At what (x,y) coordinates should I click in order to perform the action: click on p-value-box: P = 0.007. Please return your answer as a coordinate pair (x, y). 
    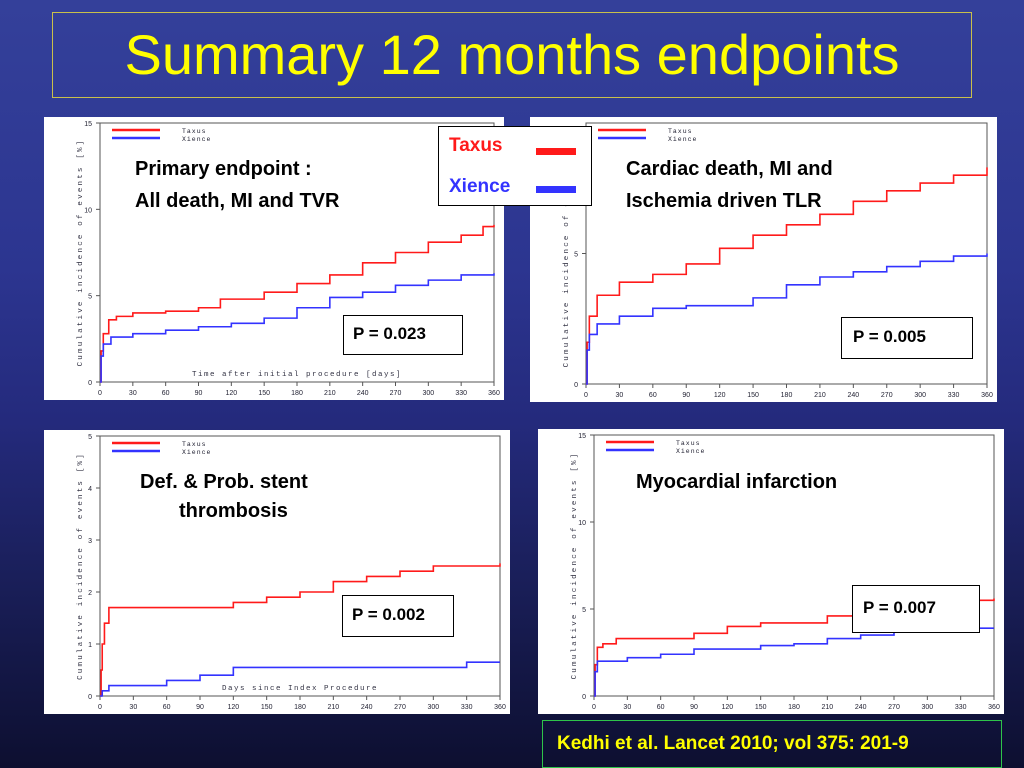
    Looking at the image, I should click on (916, 609).